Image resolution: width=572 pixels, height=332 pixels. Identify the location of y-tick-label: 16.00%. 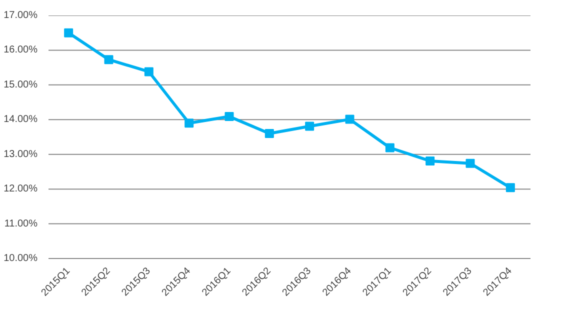
(21, 50).